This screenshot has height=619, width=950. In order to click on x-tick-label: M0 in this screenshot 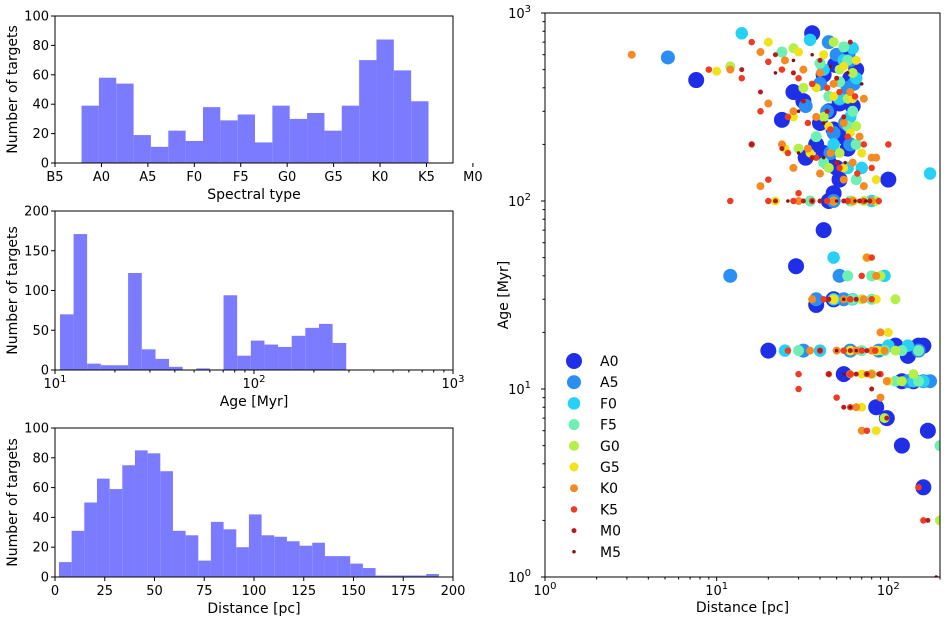, I will do `click(473, 177)`.